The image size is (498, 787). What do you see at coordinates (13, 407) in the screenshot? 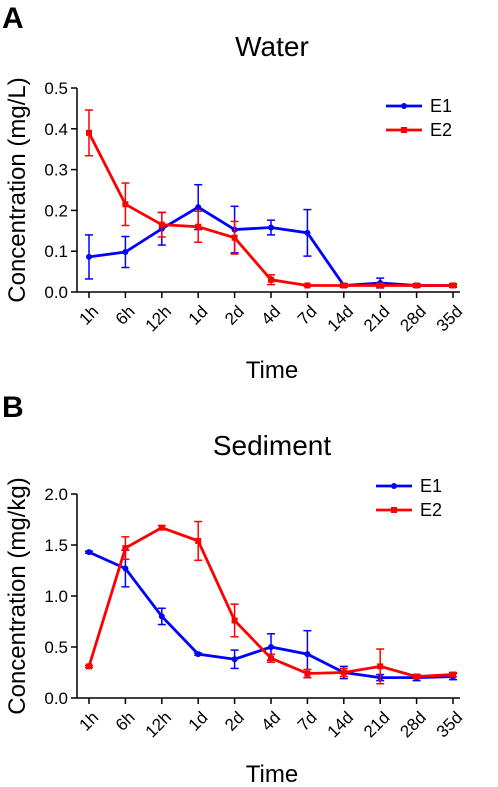
I see `panel-letter: B` at bounding box center [13, 407].